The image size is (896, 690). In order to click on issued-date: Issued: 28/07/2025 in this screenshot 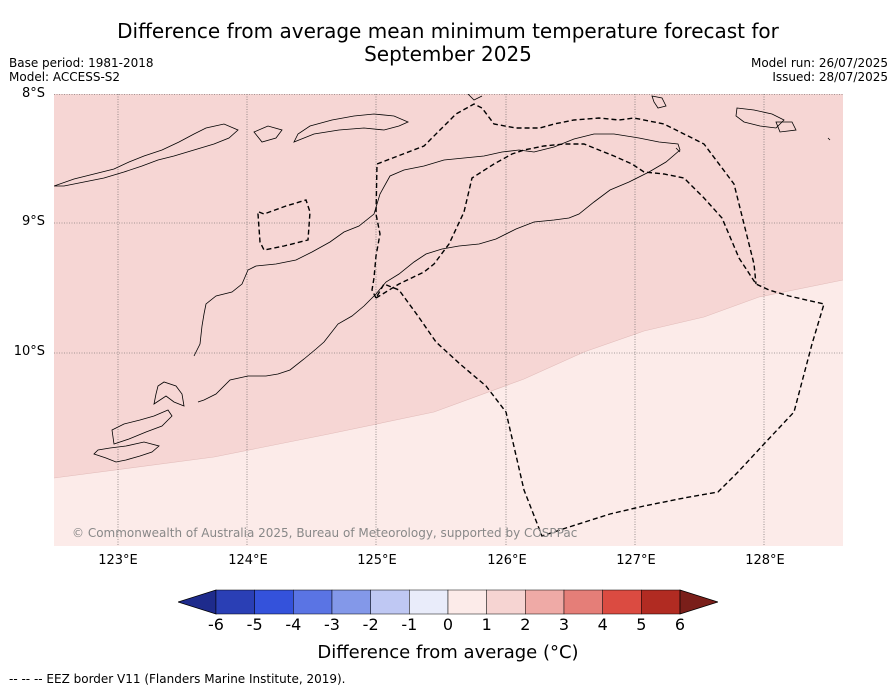, I will do `click(830, 77)`.